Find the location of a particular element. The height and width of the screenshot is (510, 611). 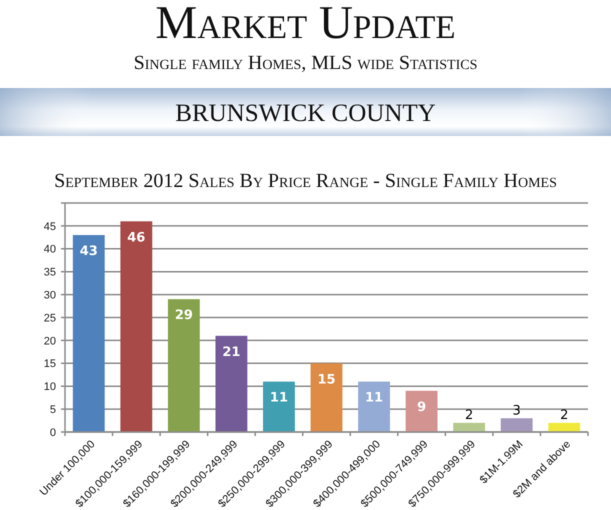

data-label: 15 is located at coordinates (326, 380).